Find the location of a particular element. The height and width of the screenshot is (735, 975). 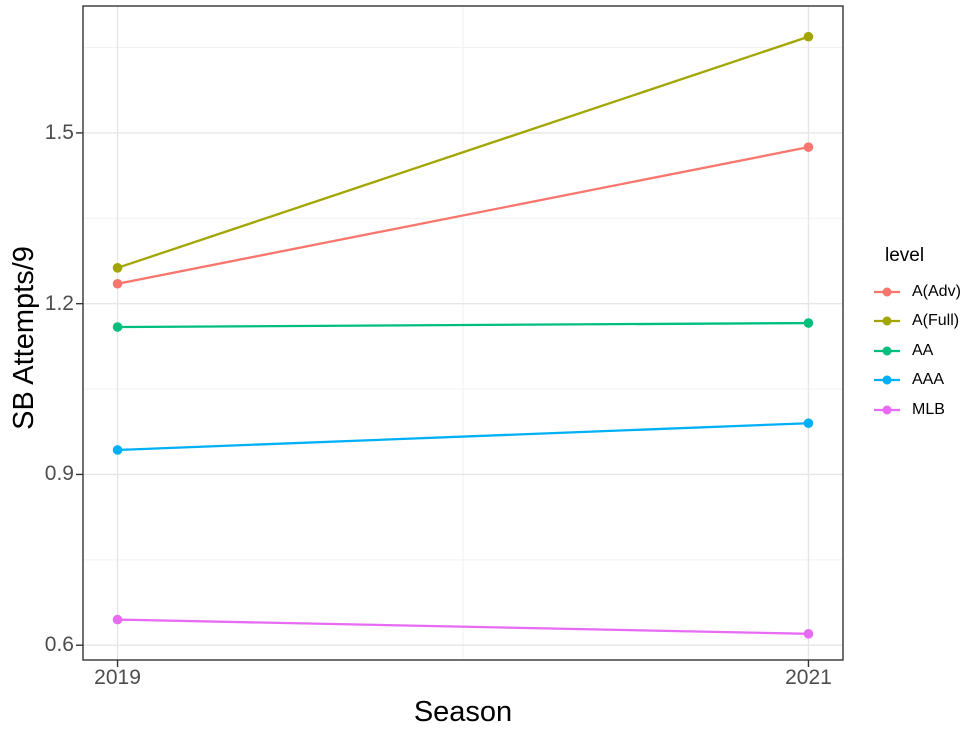

legend: level A(Adv) A(Full) AA AAA MLB is located at coordinates (916, 335).